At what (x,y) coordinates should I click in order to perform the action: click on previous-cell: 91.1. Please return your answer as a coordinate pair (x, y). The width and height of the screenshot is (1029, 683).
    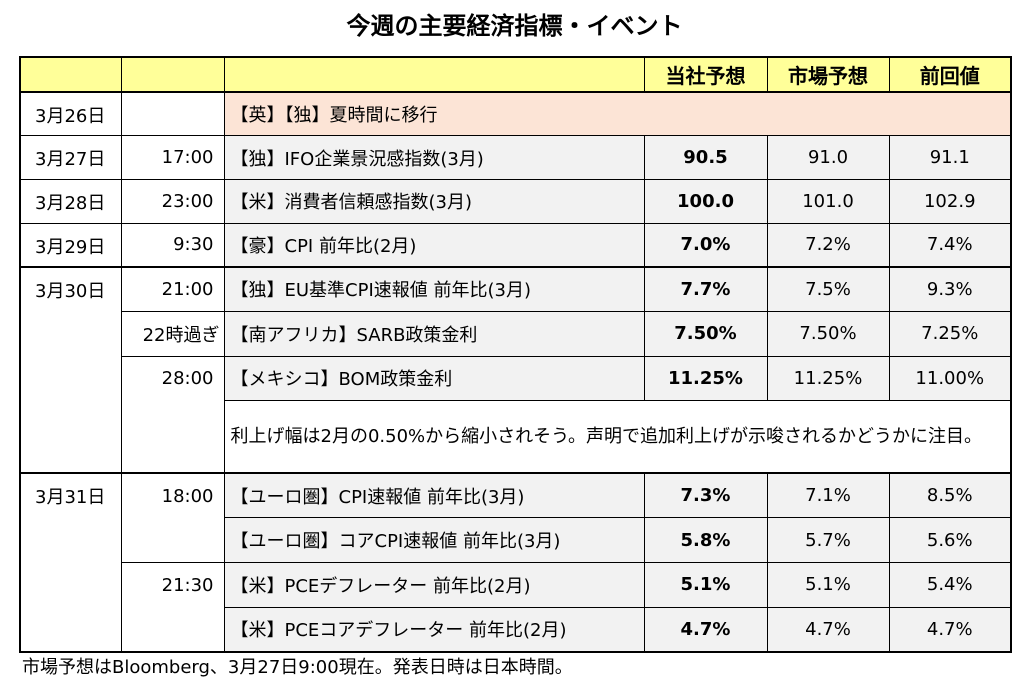
    Looking at the image, I should click on (950, 158).